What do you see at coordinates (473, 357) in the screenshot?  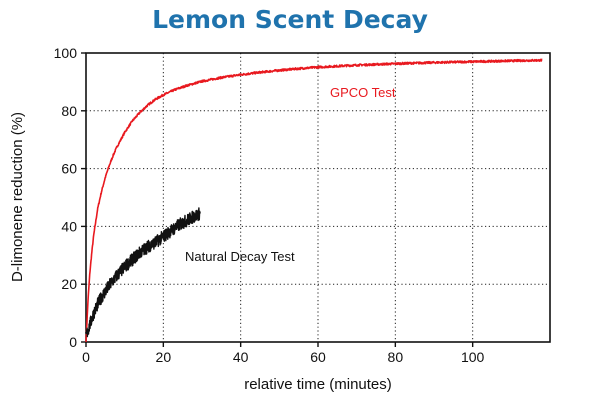 I see `x-tick-label: 100` at bounding box center [473, 357].